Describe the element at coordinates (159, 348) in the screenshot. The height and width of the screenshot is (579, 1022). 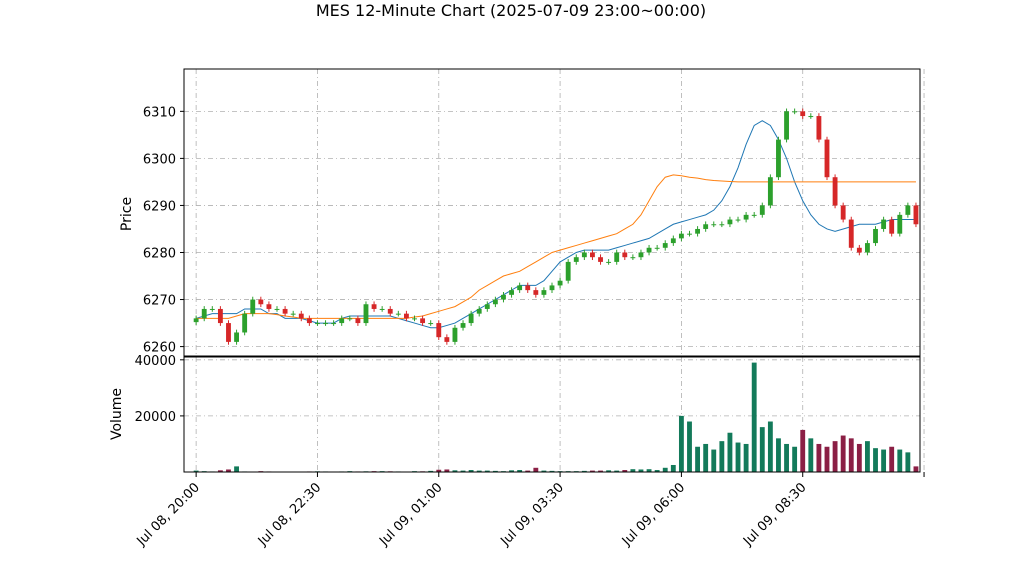
I see `price-y-tick-label: 6260` at that location.